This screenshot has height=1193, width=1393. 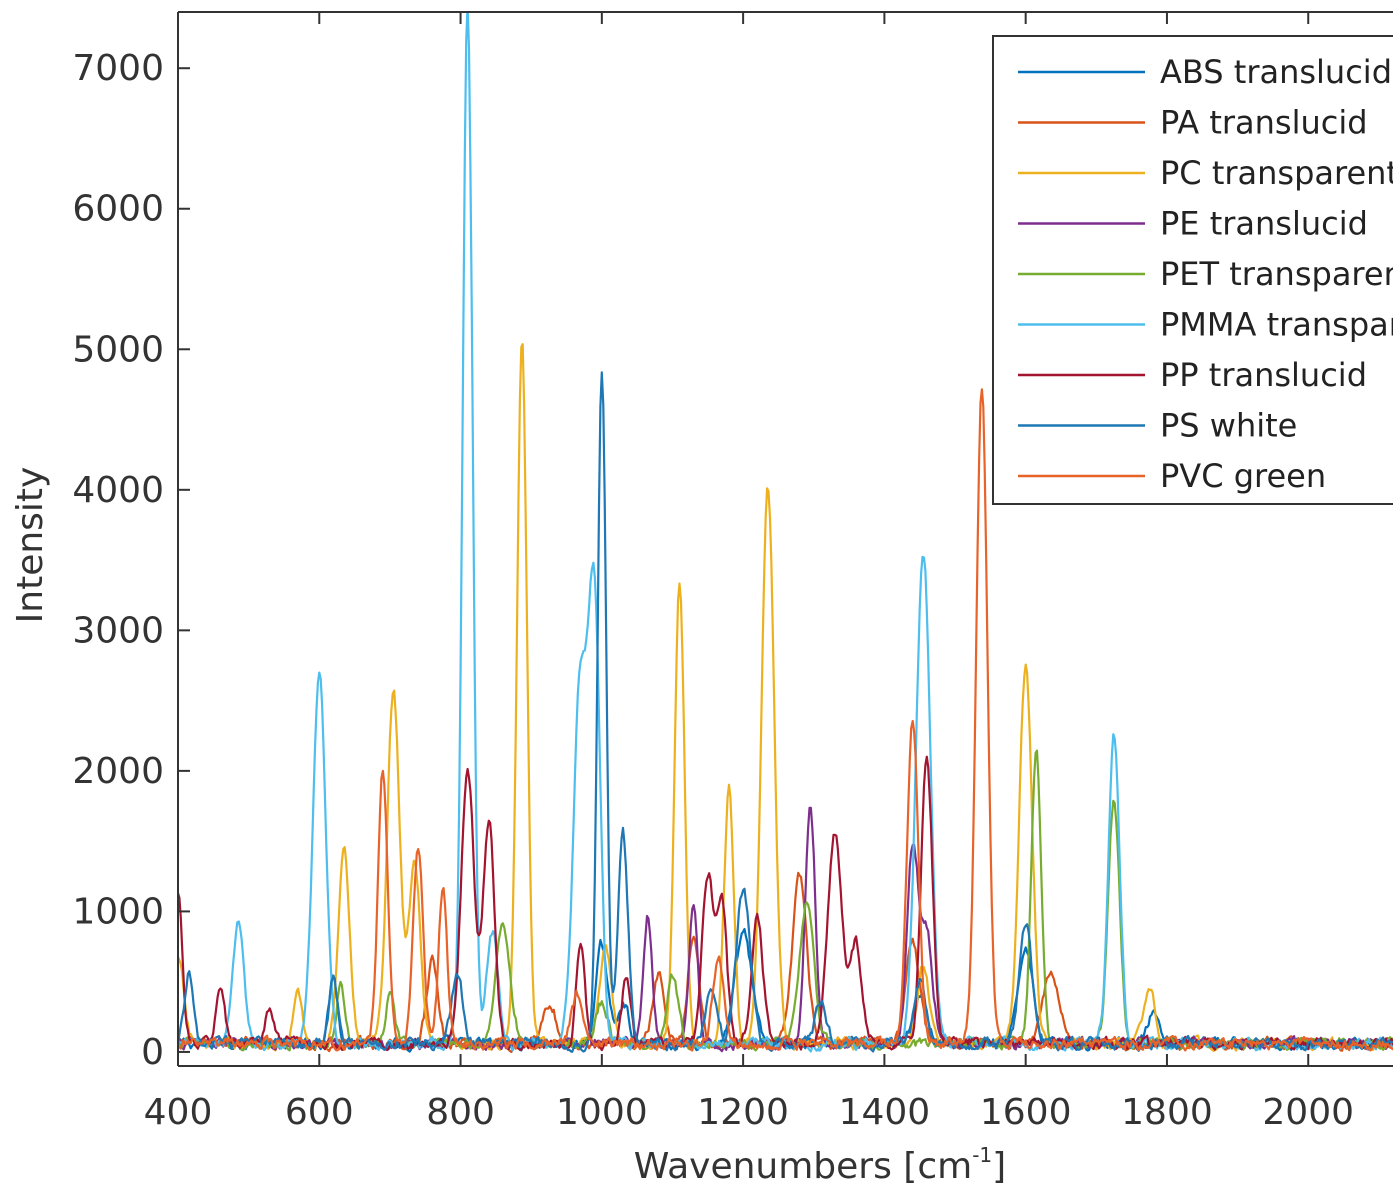 What do you see at coordinates (1026, 1112) in the screenshot?
I see `x-tick-label: 1600` at bounding box center [1026, 1112].